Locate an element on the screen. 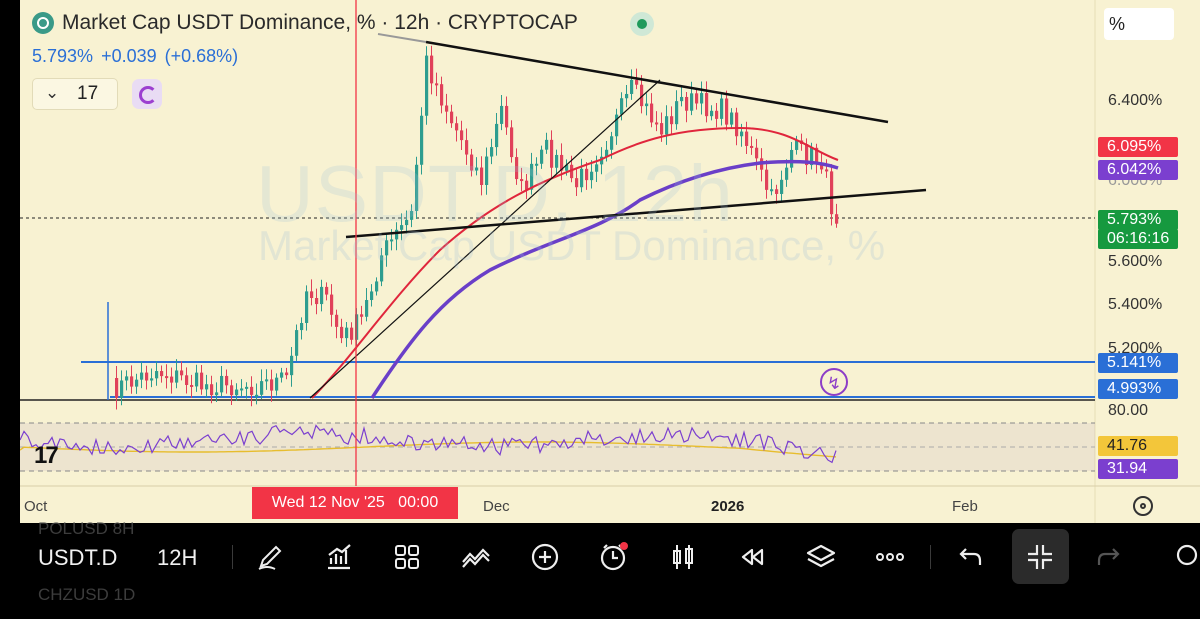 Image resolution: width=1200 pixels, height=619 pixels. more-icon is located at coordinates (890, 557).